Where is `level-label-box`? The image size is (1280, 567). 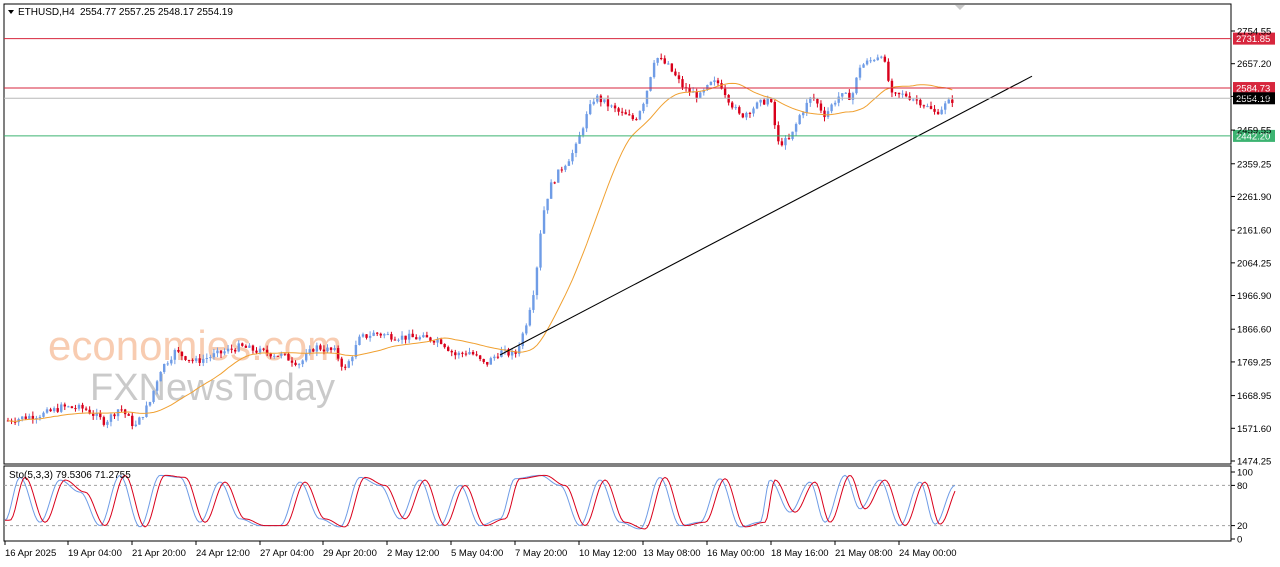 level-label-box is located at coordinates (1254, 88).